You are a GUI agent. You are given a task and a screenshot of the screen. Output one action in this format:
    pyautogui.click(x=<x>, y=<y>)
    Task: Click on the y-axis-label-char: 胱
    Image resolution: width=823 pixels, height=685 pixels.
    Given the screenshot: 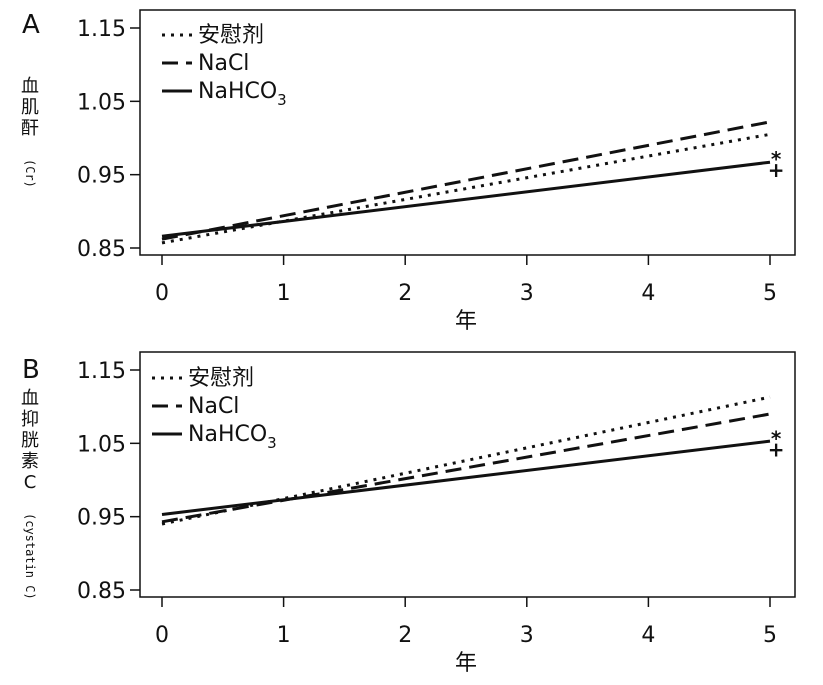 What is the action you would take?
    pyautogui.click(x=30, y=440)
    